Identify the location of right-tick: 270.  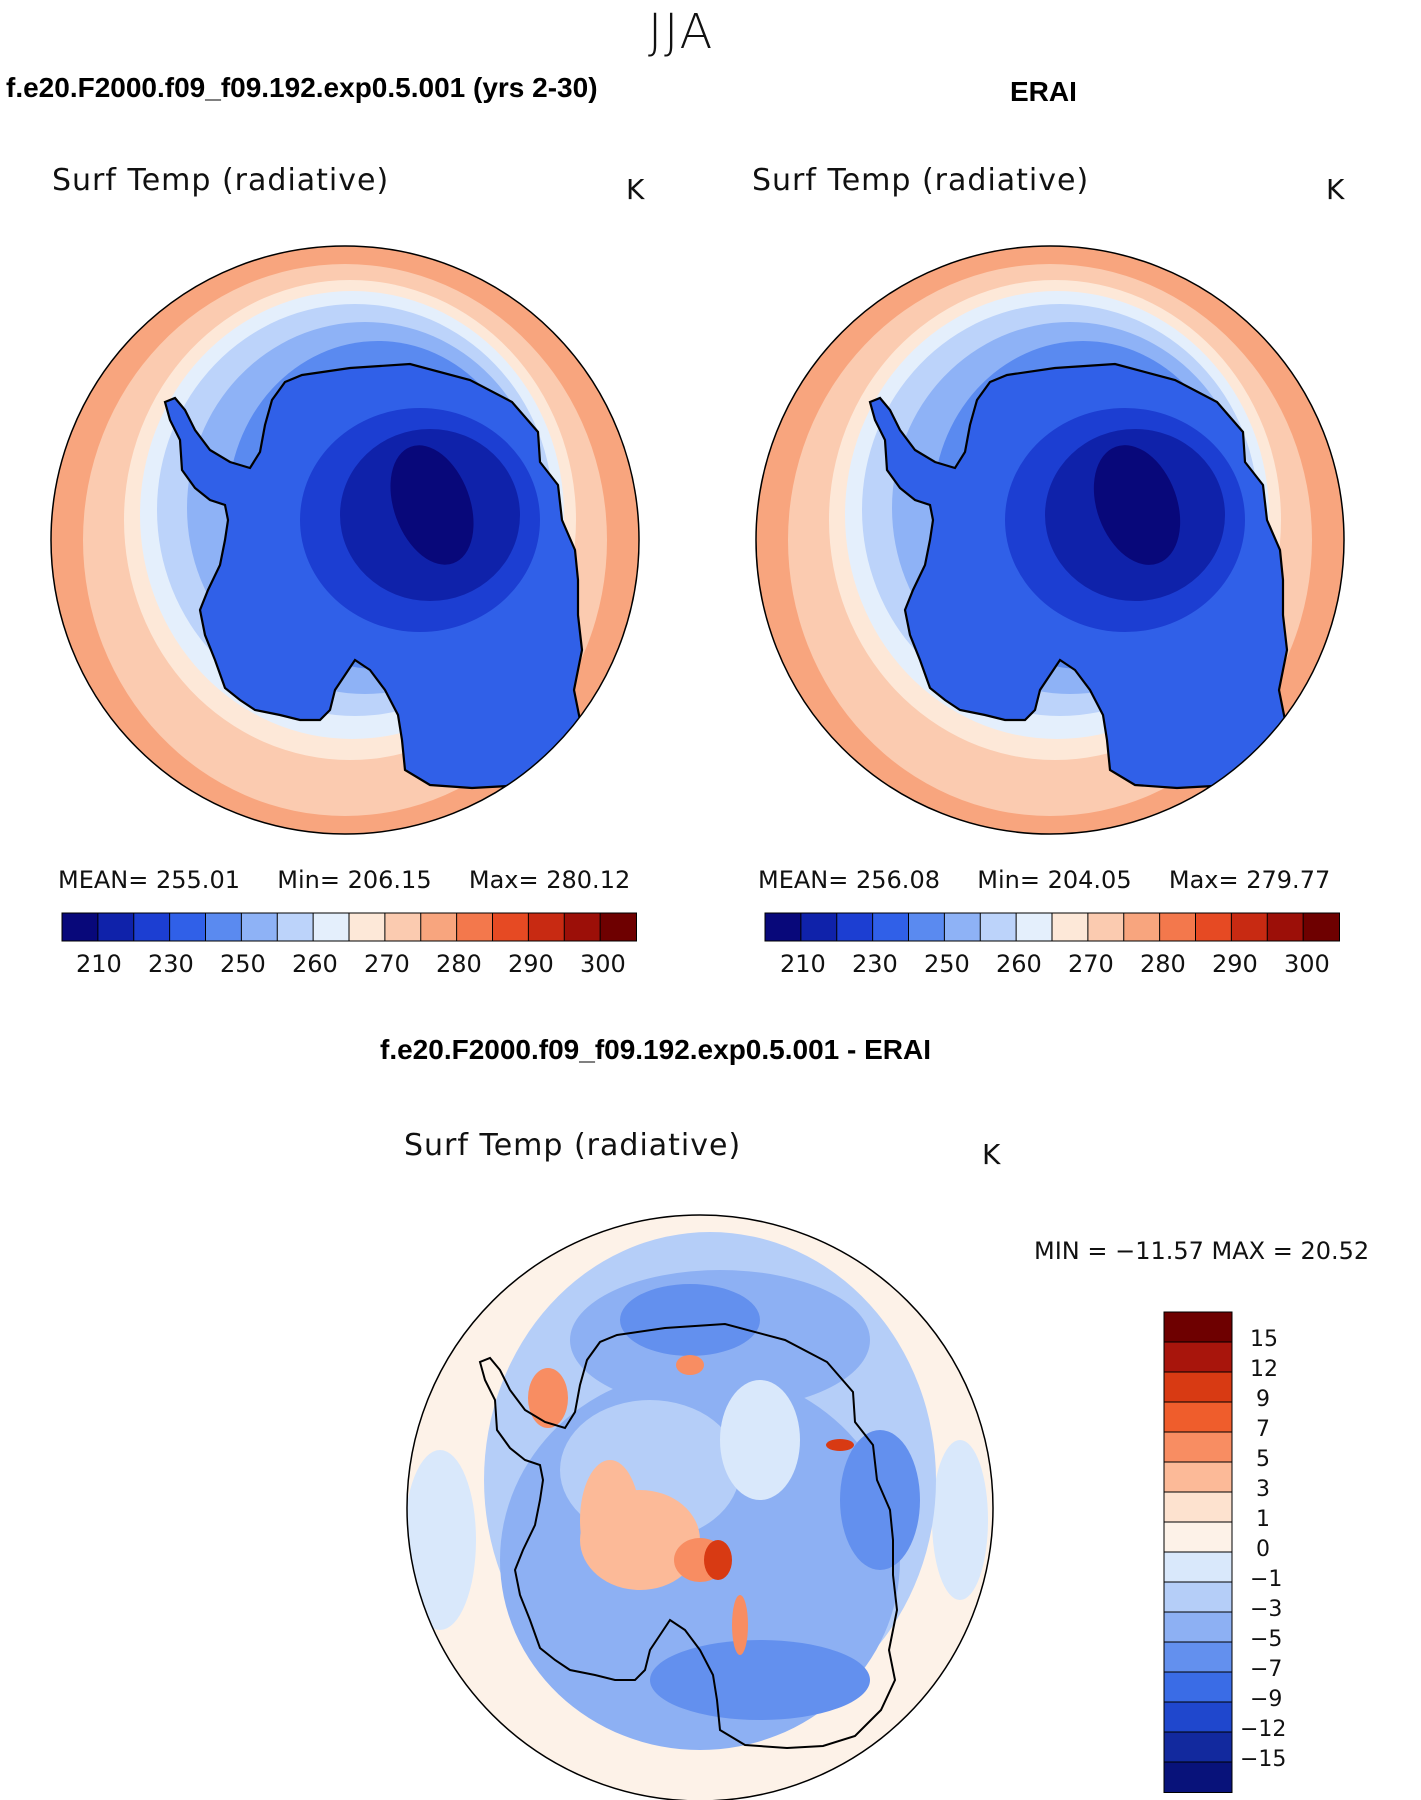
(1091, 964).